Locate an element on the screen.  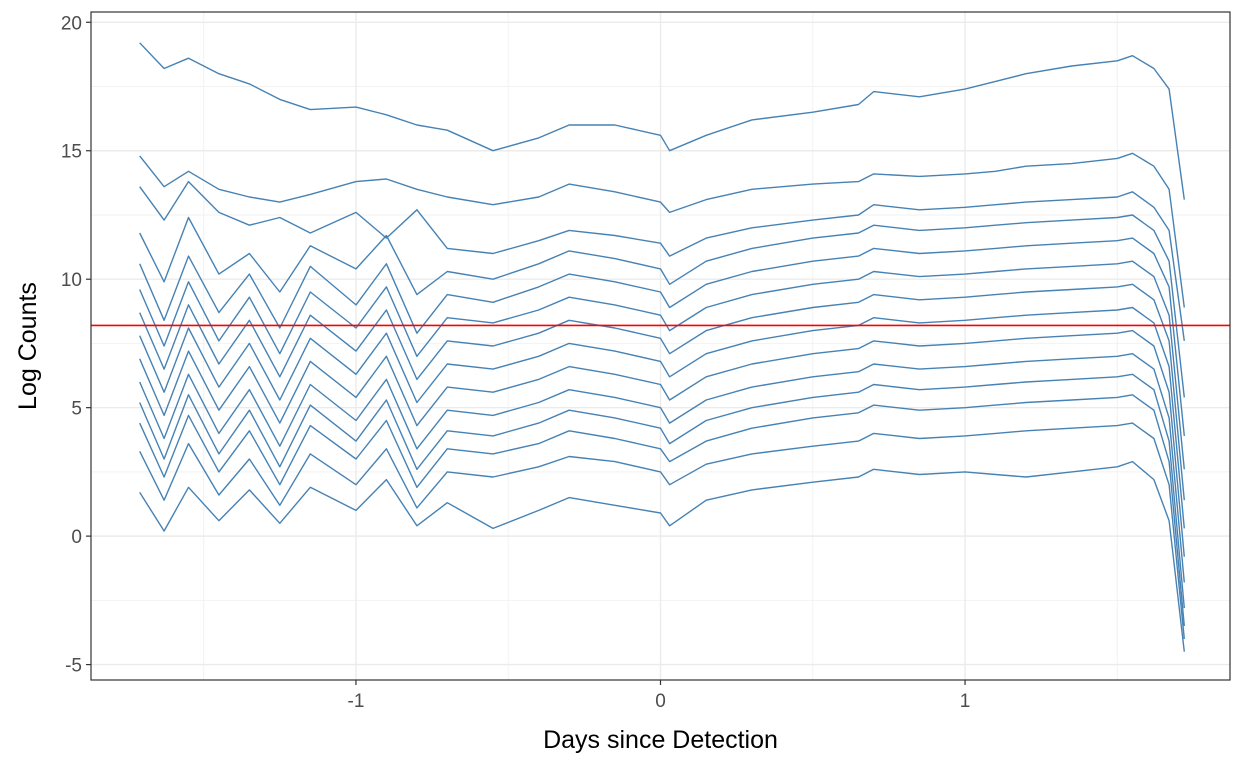
y-axis-title: Log Counts is located at coordinates (28, 346).